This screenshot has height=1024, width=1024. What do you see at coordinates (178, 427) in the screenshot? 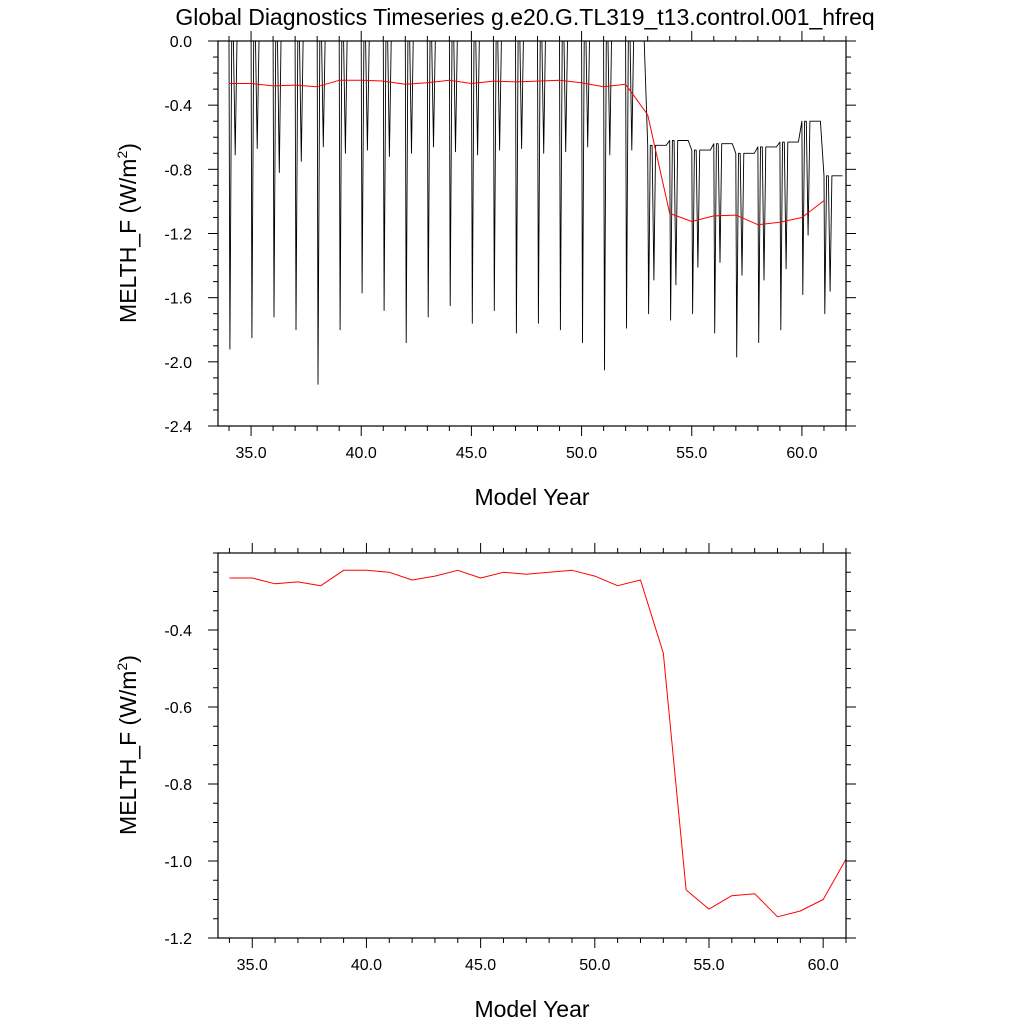
I see `y-tick-label: -2.4` at bounding box center [178, 427].